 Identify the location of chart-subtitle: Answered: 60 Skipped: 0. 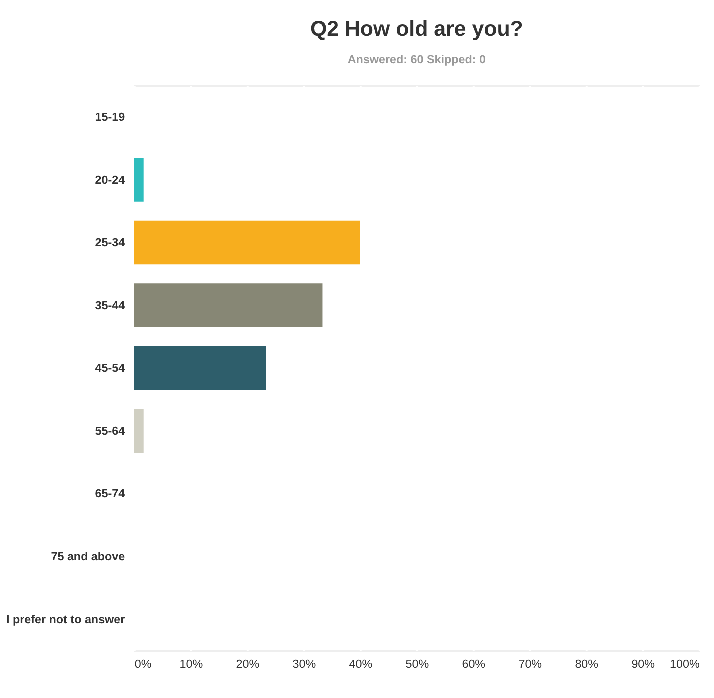
(417, 59).